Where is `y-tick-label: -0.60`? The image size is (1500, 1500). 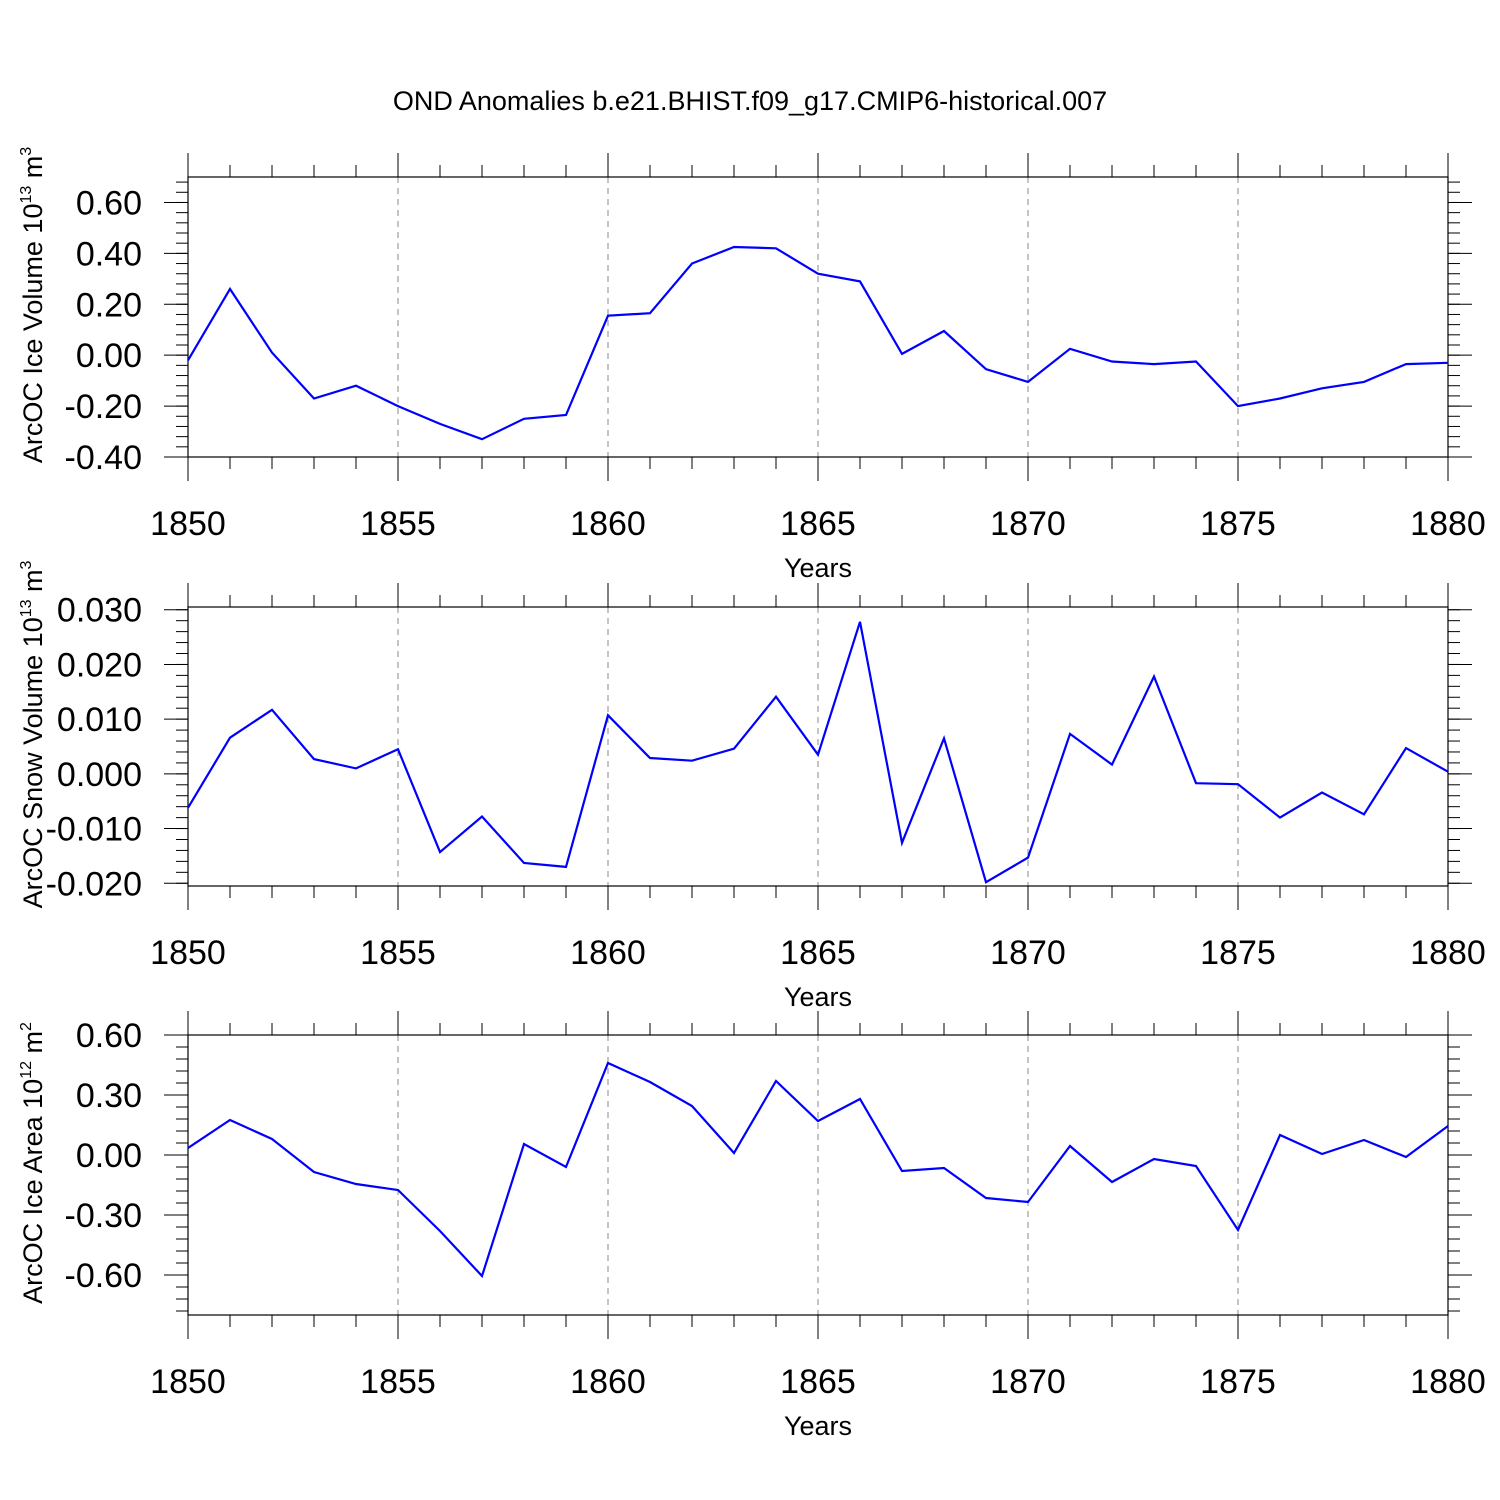
y-tick-label: -0.60 is located at coordinates (104, 1276).